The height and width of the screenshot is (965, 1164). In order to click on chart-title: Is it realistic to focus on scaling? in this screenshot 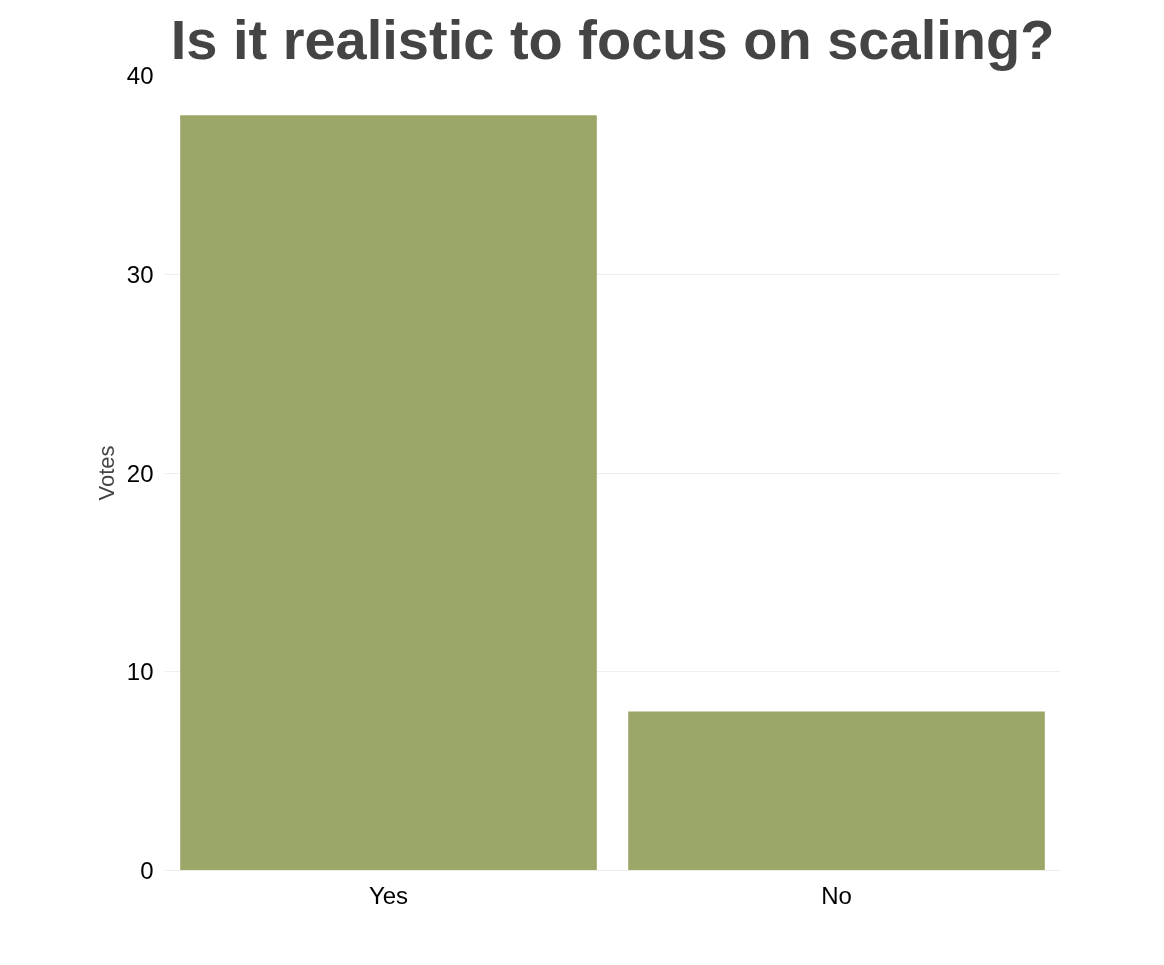, I will do `click(612, 39)`.